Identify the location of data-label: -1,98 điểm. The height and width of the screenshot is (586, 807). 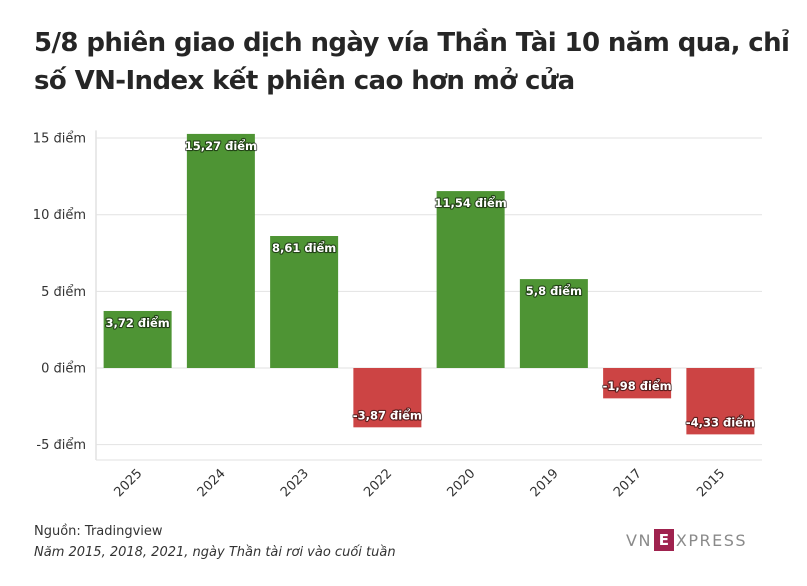
(637, 385).